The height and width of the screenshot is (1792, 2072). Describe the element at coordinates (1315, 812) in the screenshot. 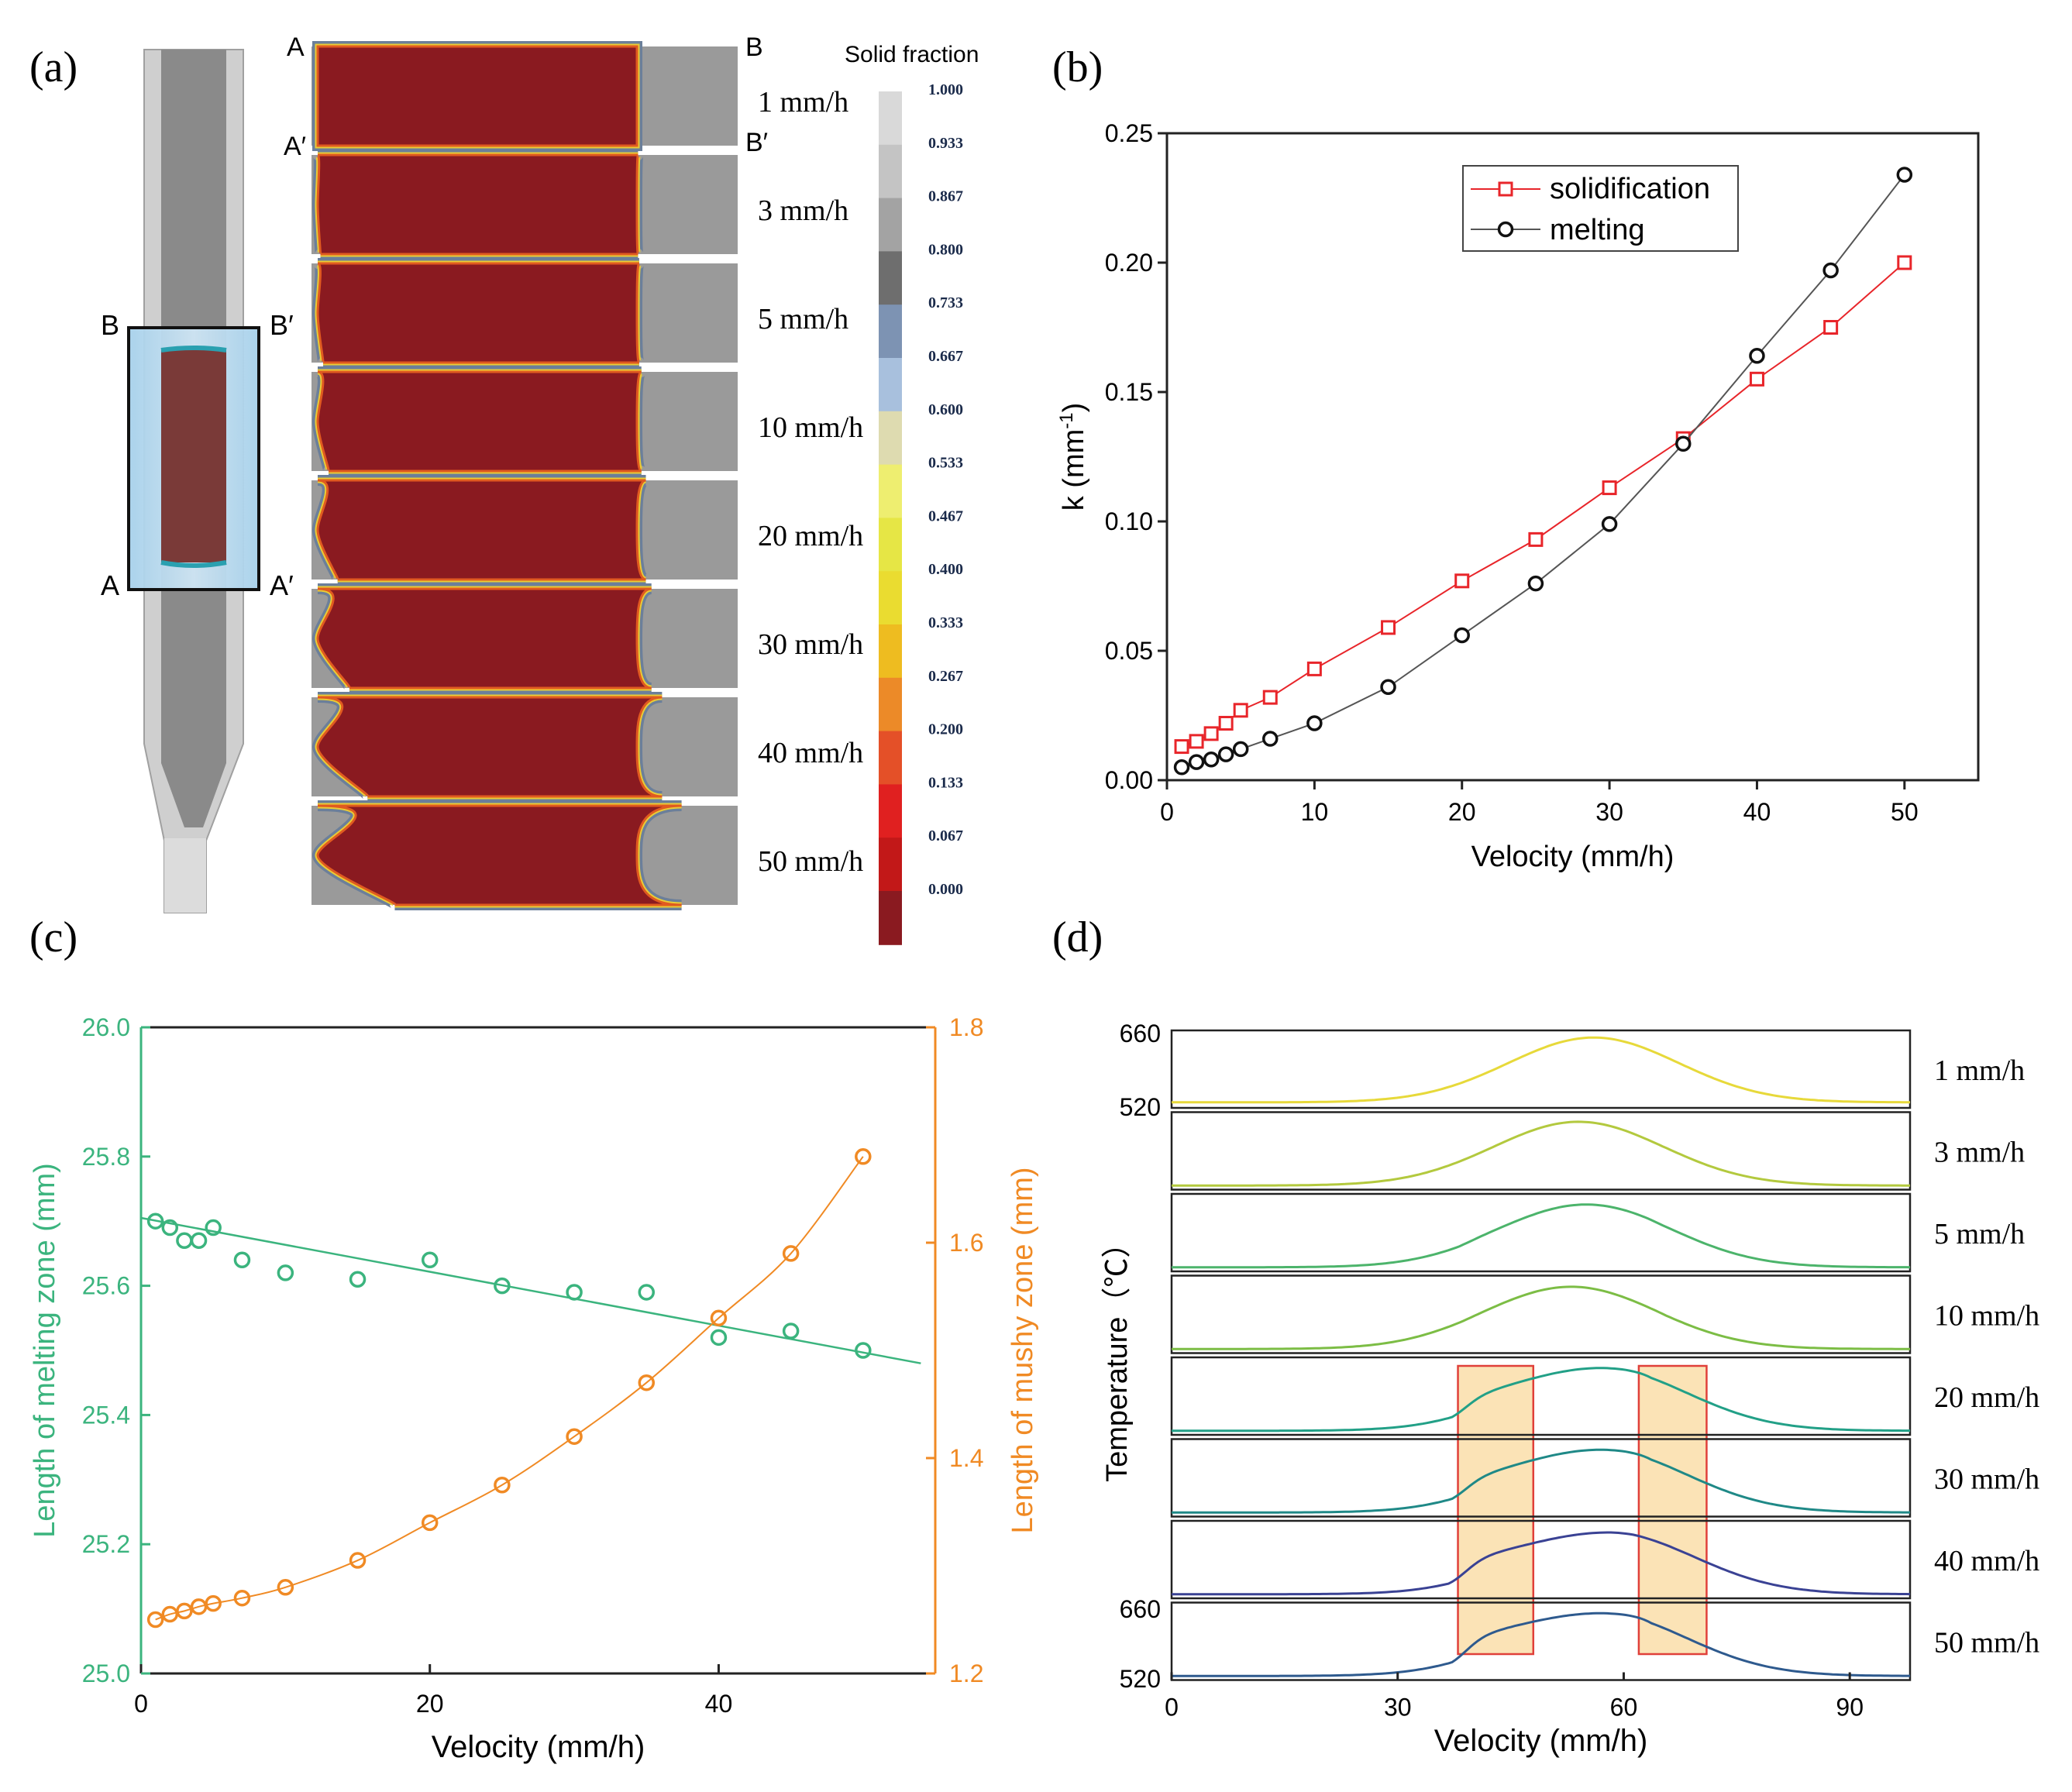

I see `x-tick-label: 10` at that location.